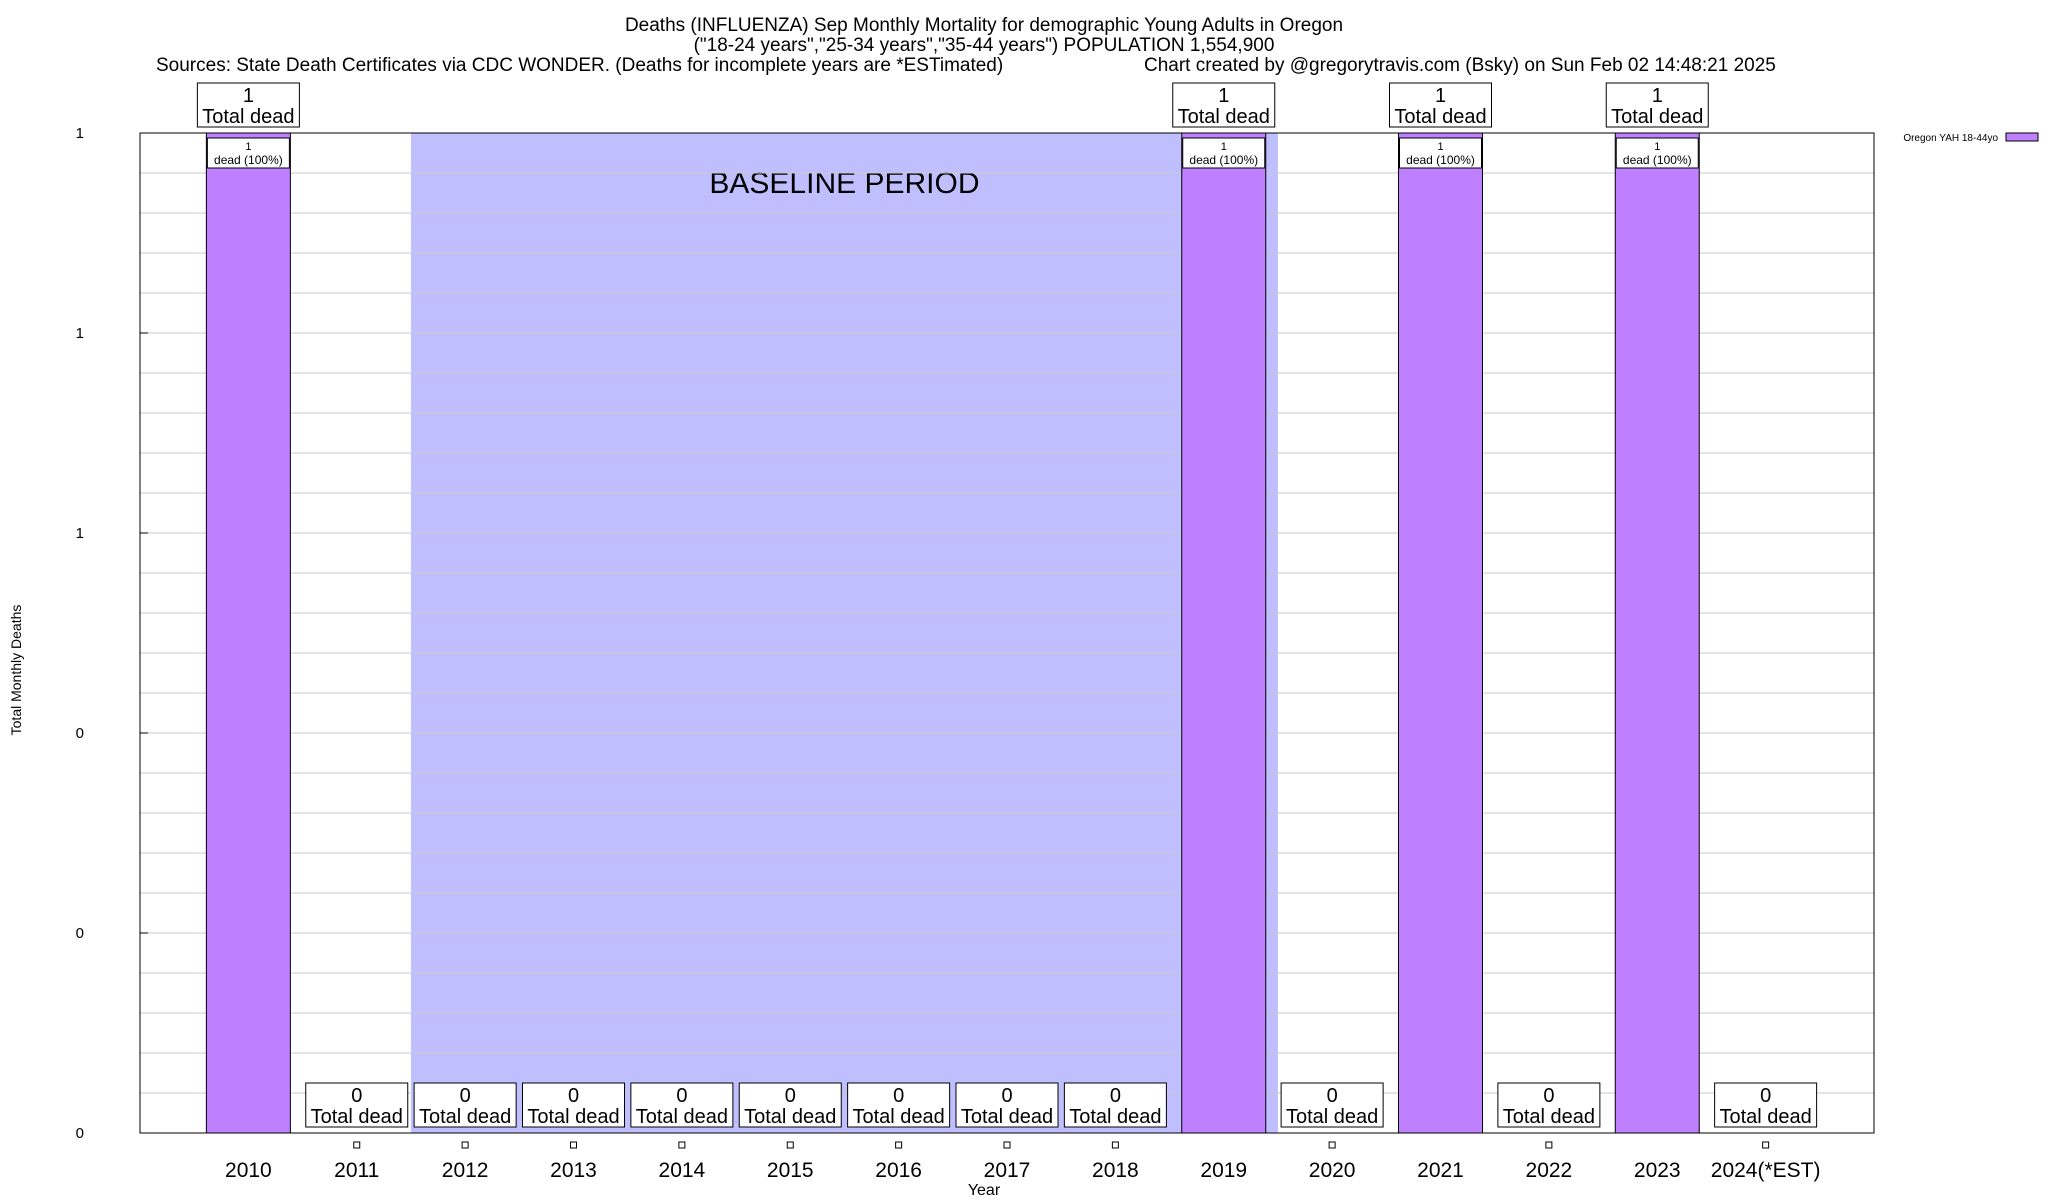 The width and height of the screenshot is (2048, 1200). I want to click on x-tick-label-2013: 2013, so click(573, 1170).